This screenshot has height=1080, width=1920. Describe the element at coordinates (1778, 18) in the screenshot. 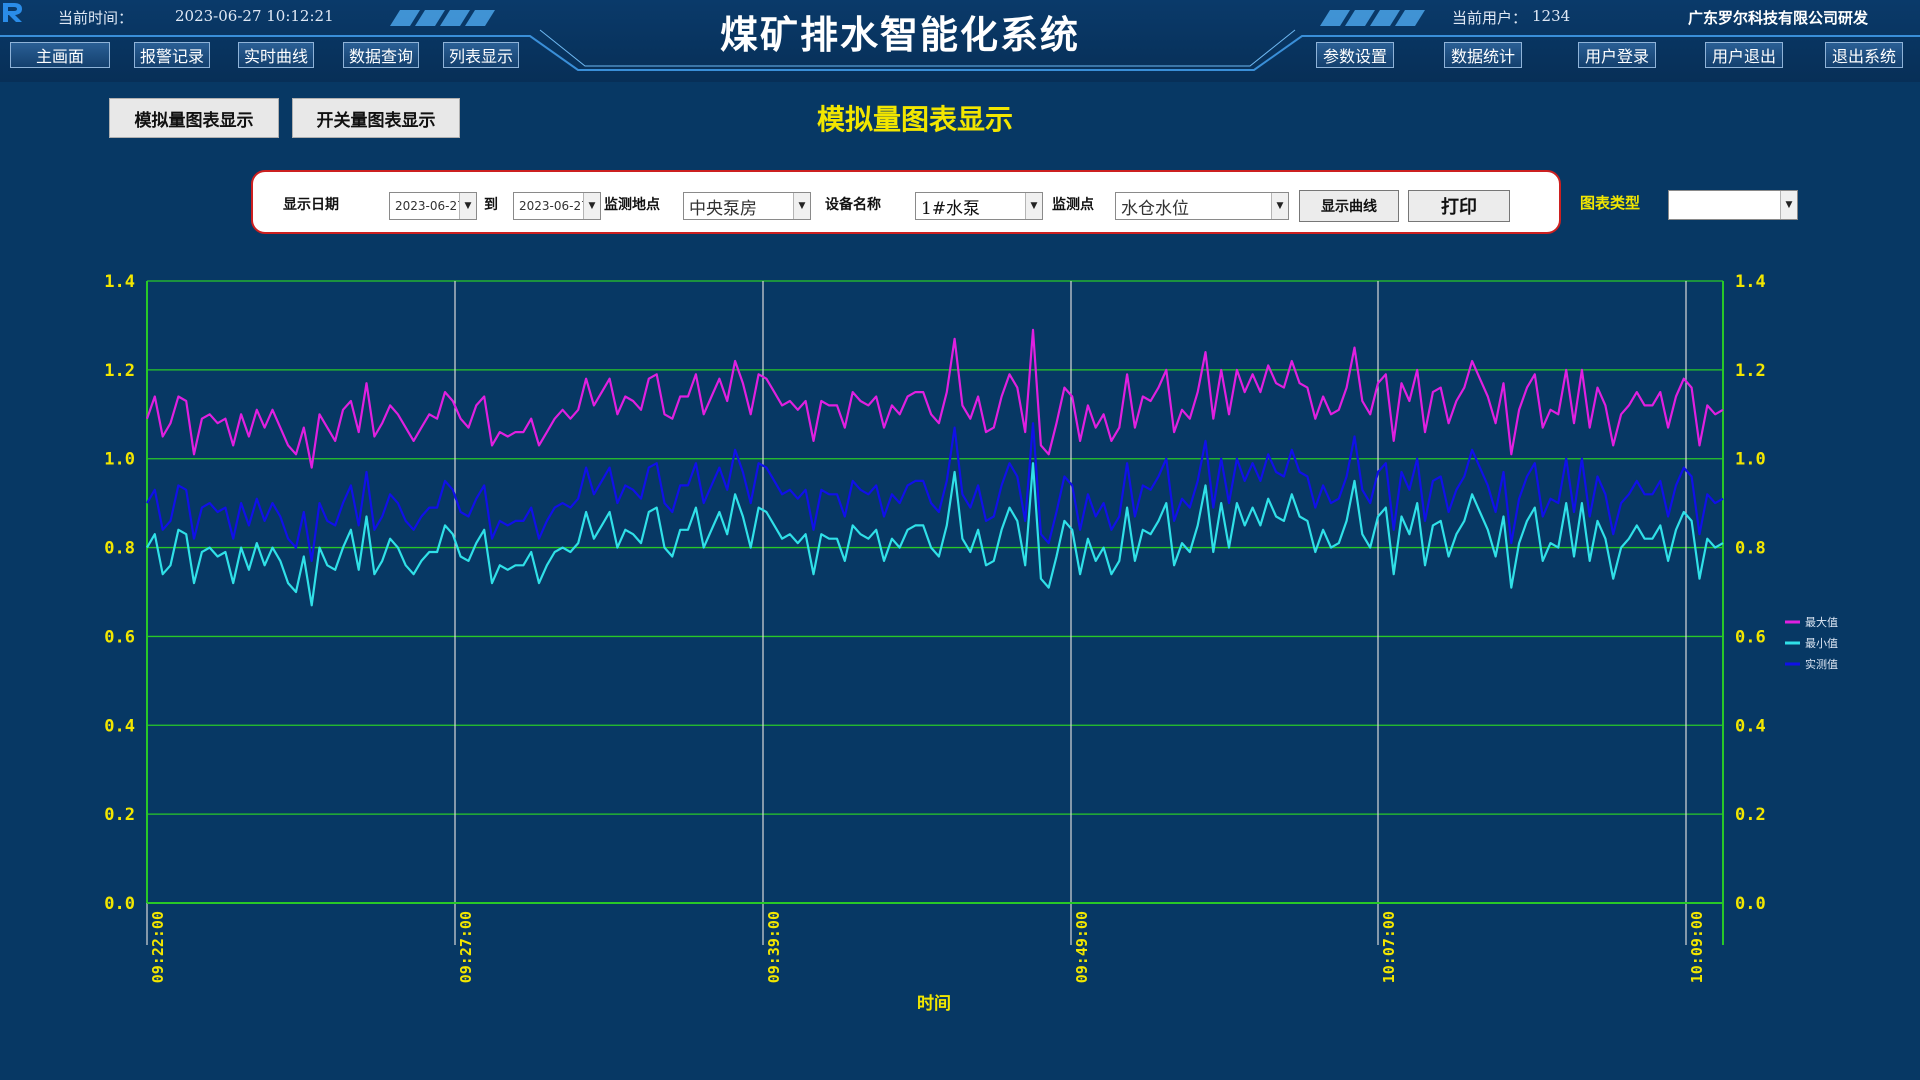

I see `company-name: 广东罗尔科技有限公司研发` at that location.